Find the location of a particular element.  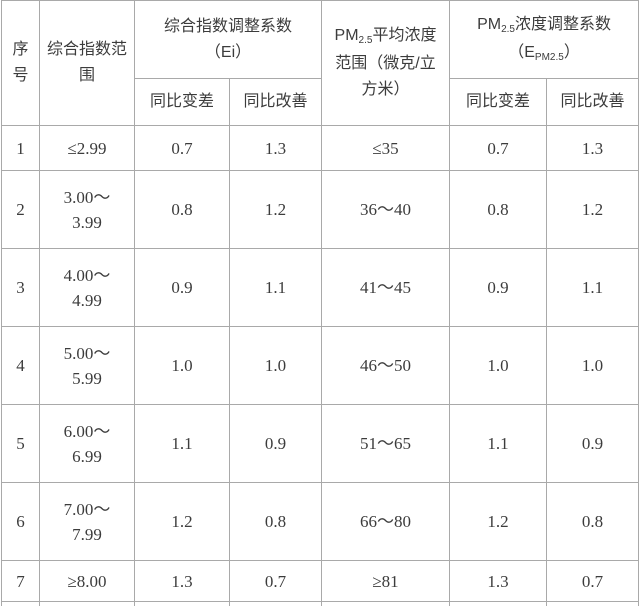

cell-ei-worse: 1.2 is located at coordinates (182, 521).